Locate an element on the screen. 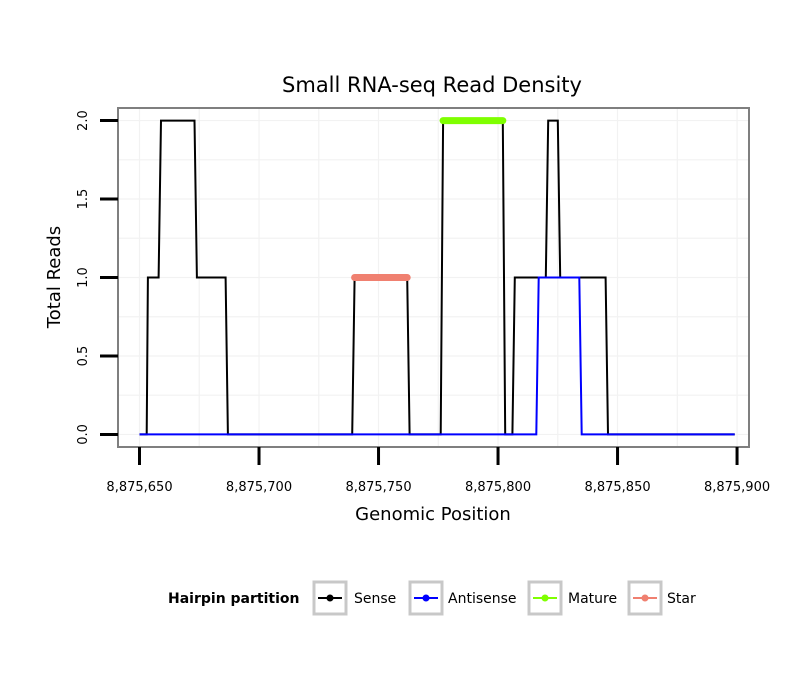  x-tick-label: 8,875,650 is located at coordinates (139, 487).